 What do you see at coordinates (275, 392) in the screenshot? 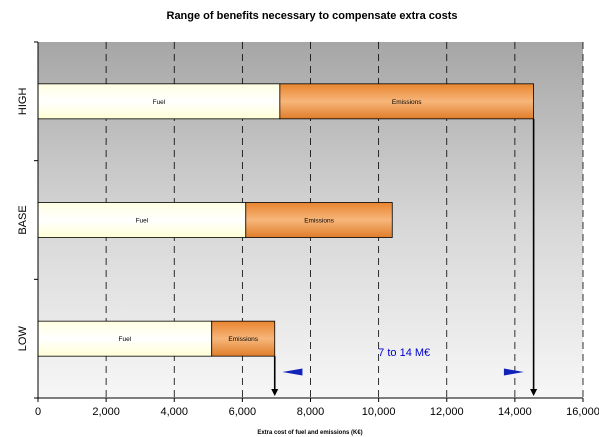
I see `low-end-arrow-head` at bounding box center [275, 392].